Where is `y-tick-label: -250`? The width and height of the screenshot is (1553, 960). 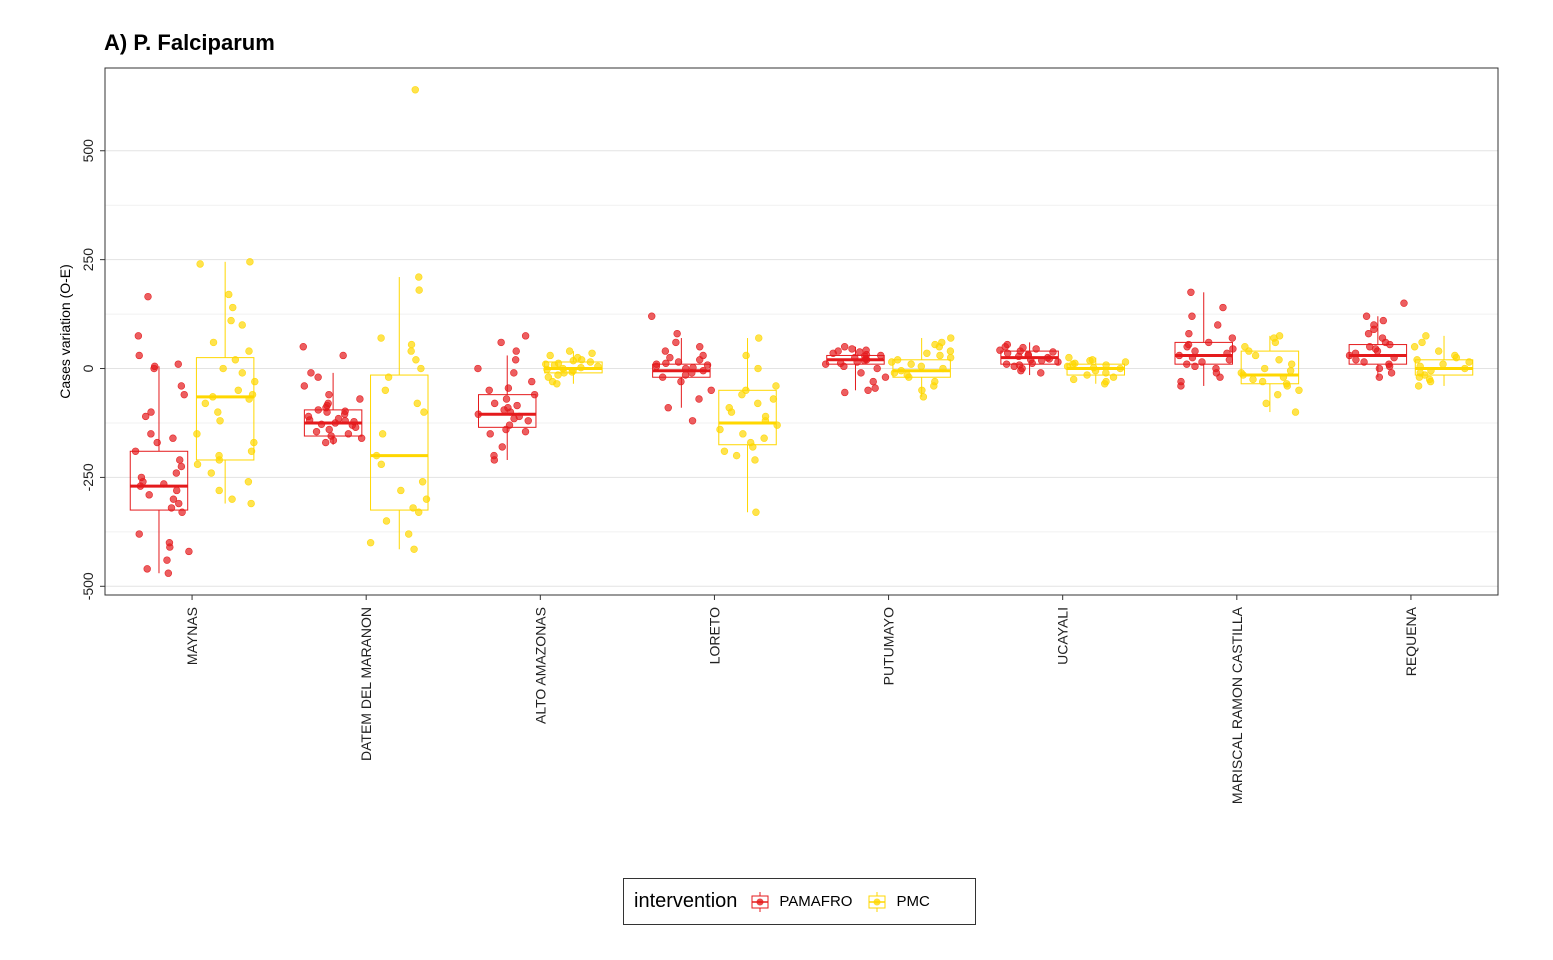
y-tick-label: -250 is located at coordinates (88, 477).